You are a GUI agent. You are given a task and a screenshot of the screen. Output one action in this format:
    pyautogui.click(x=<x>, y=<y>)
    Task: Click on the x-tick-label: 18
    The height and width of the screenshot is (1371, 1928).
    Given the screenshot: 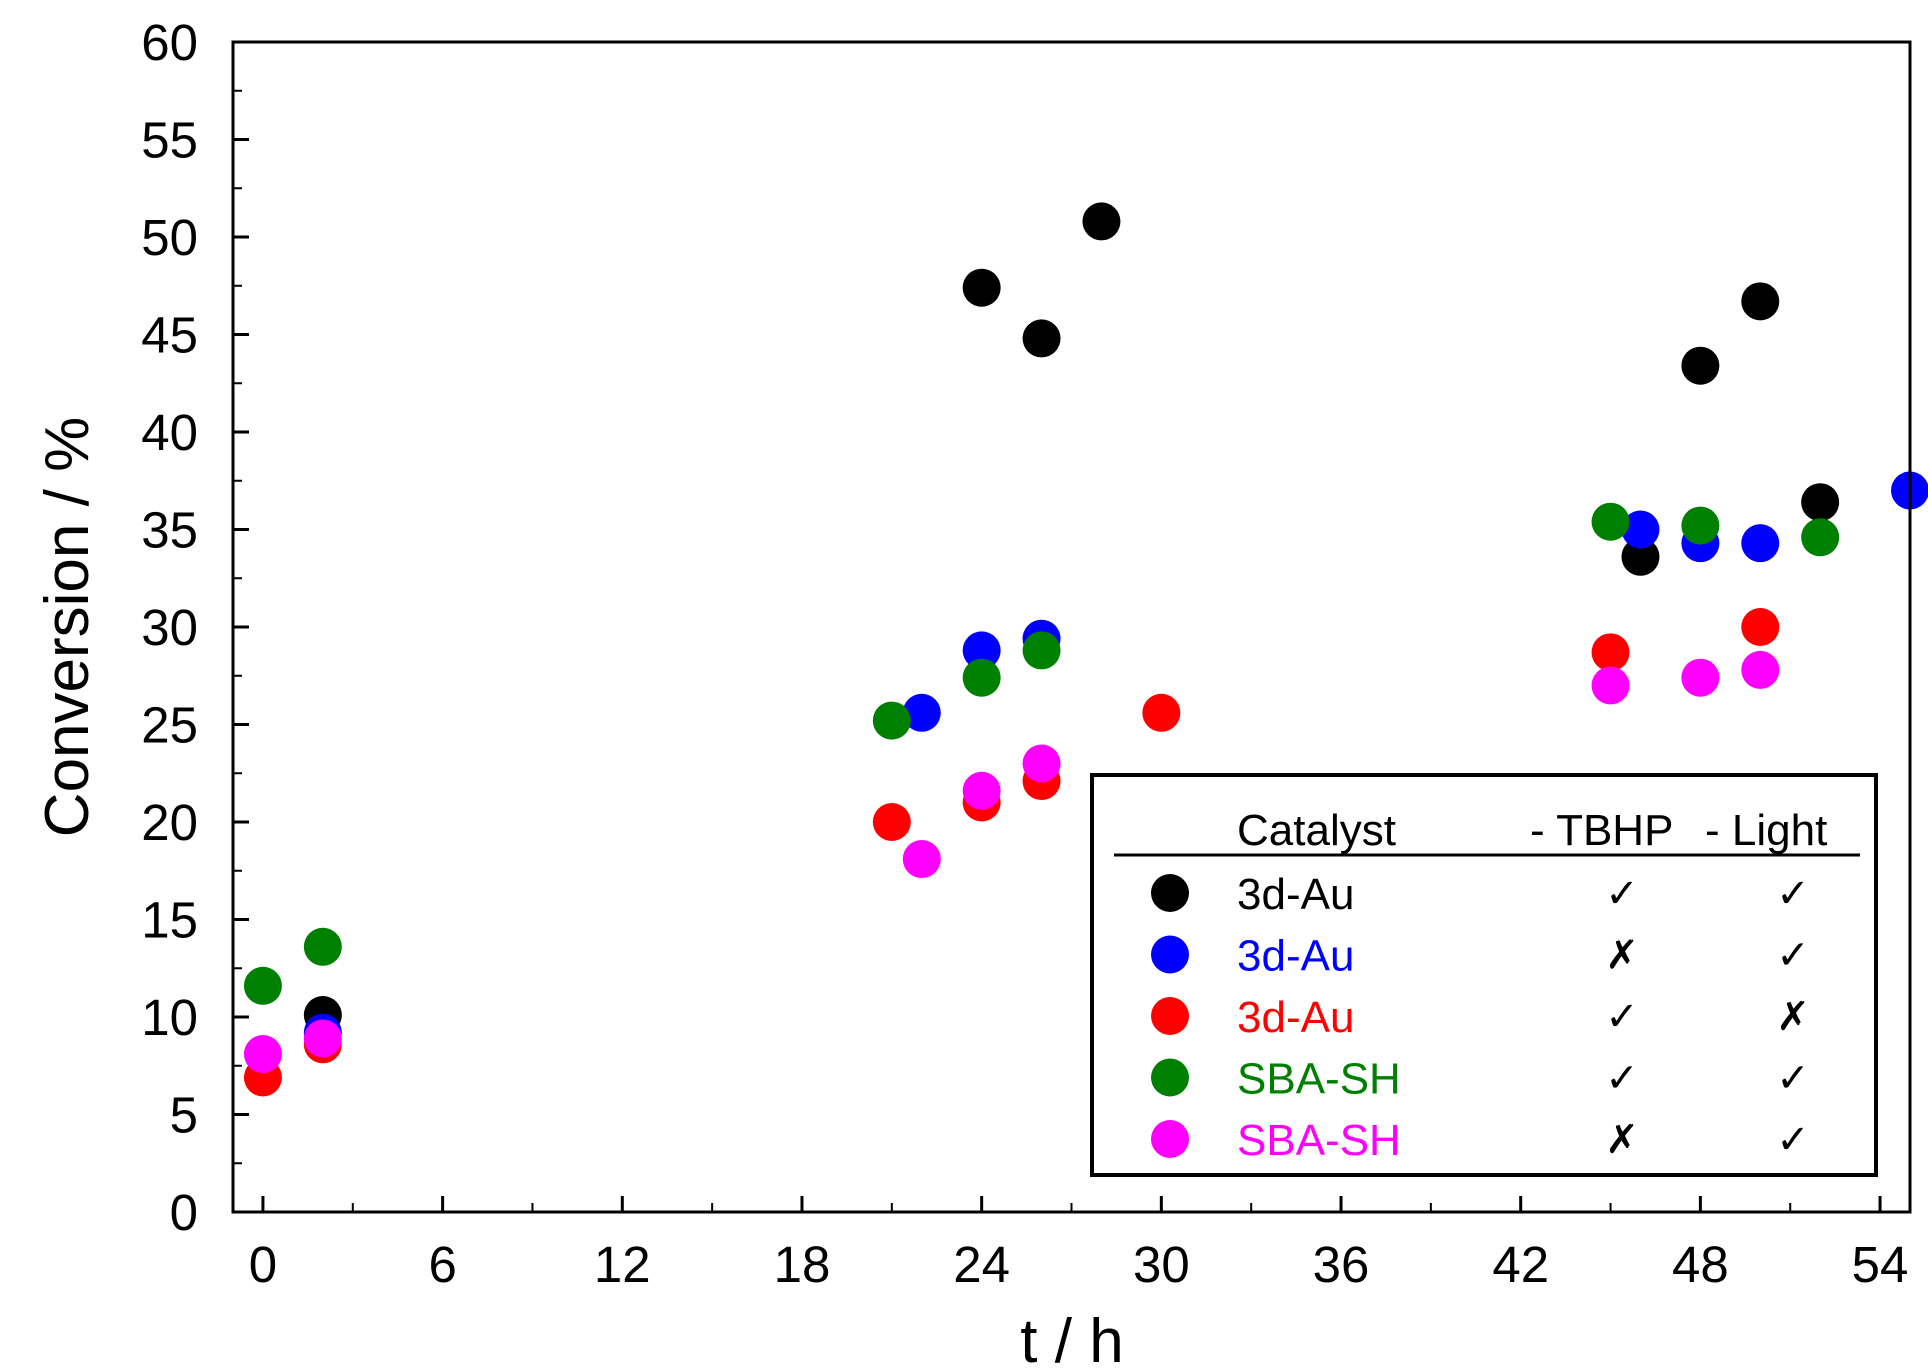 What is the action you would take?
    pyautogui.click(x=802, y=1264)
    